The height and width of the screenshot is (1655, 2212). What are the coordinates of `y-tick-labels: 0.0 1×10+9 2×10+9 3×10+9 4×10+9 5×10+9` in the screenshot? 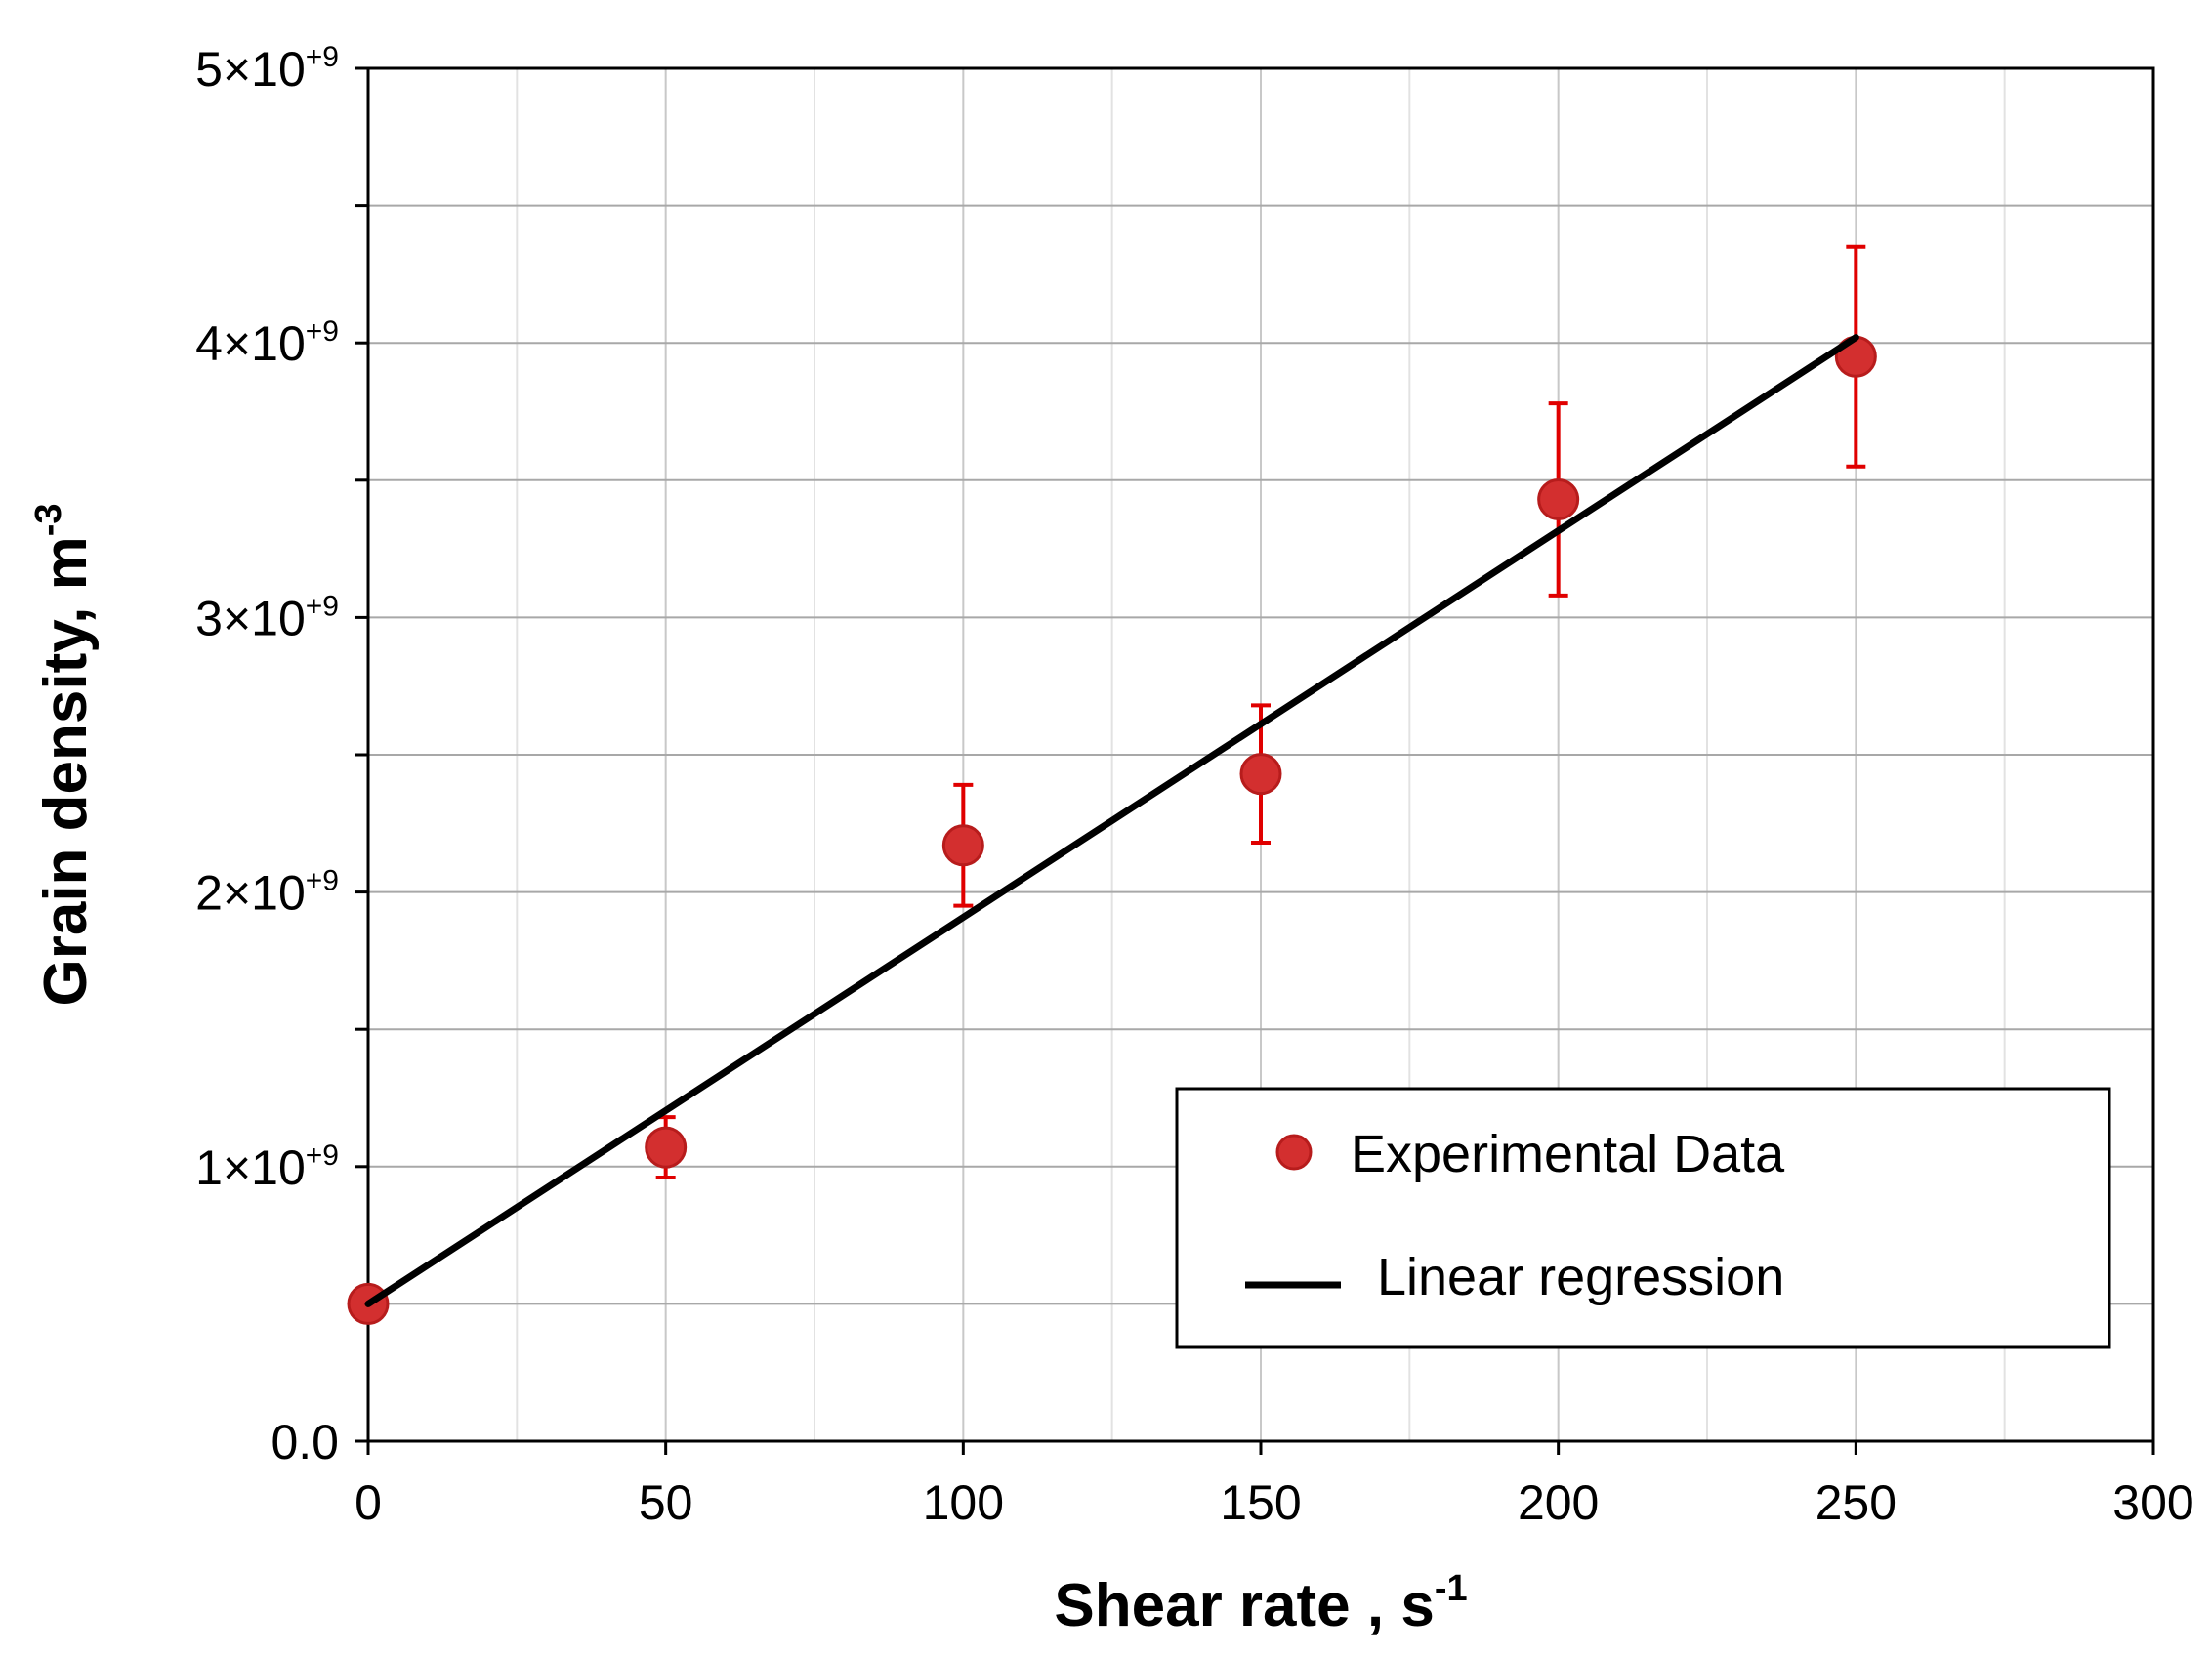 It's located at (267, 755).